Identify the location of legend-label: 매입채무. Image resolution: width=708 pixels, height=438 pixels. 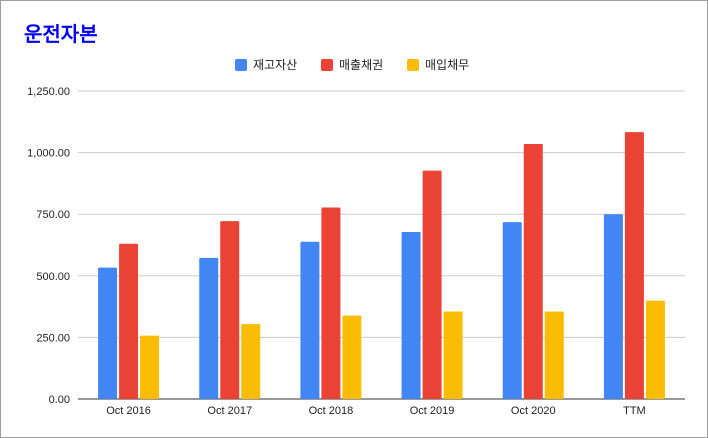
(447, 65).